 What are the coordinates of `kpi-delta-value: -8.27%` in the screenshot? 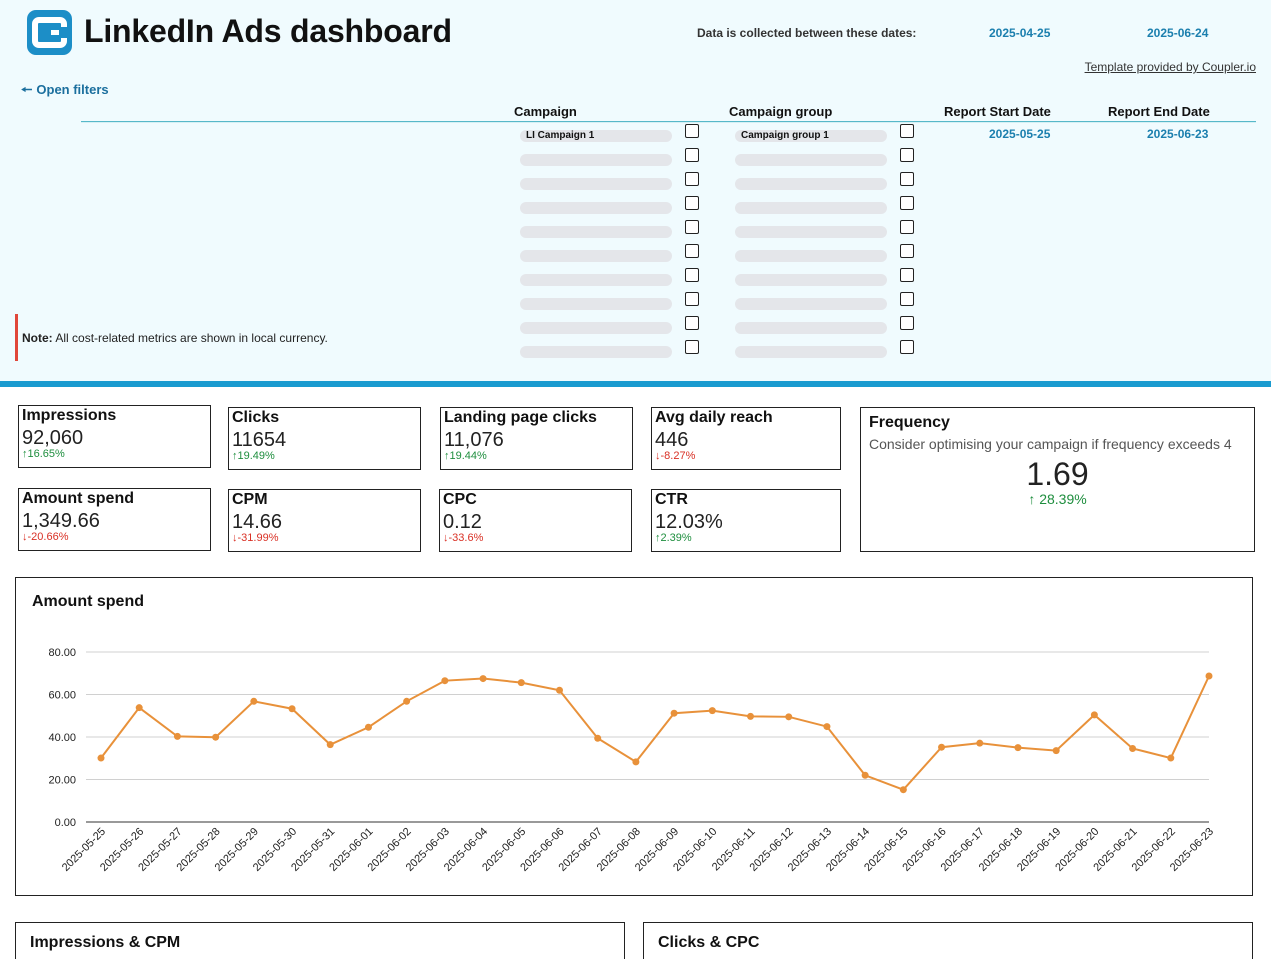 It's located at (678, 456).